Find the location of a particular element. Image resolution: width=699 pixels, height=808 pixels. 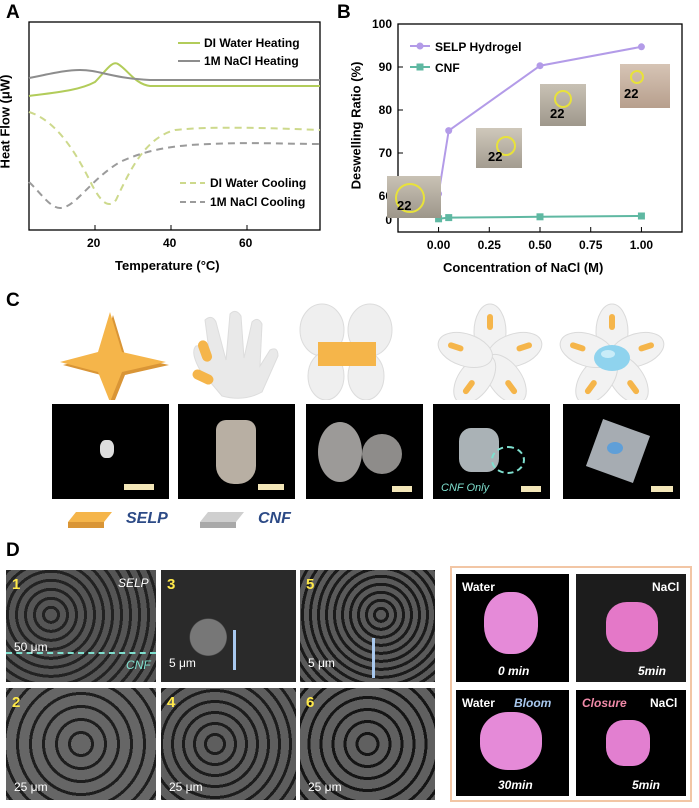

panel-a-label: A is located at coordinates (13, 12).